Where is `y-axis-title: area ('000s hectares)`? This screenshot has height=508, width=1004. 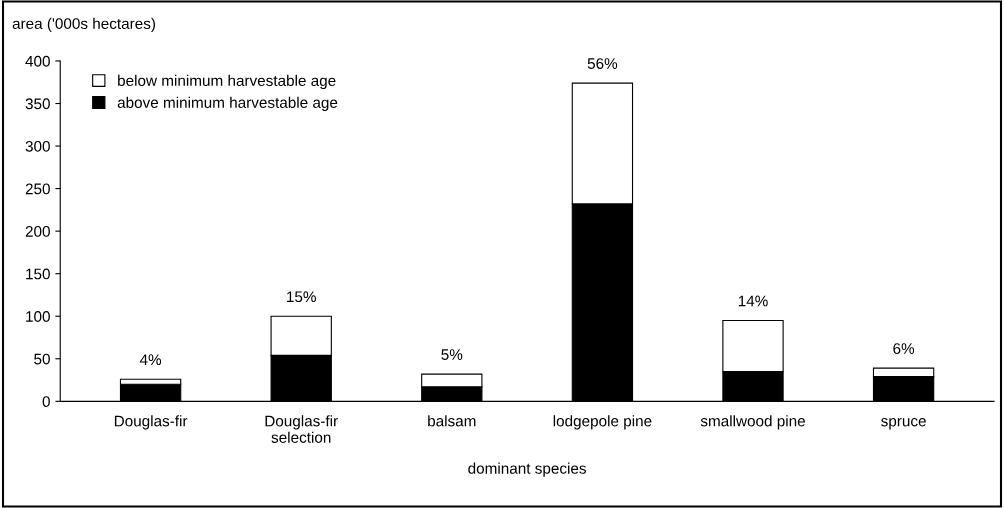
y-axis-title: area ('000s hectares) is located at coordinates (83, 25).